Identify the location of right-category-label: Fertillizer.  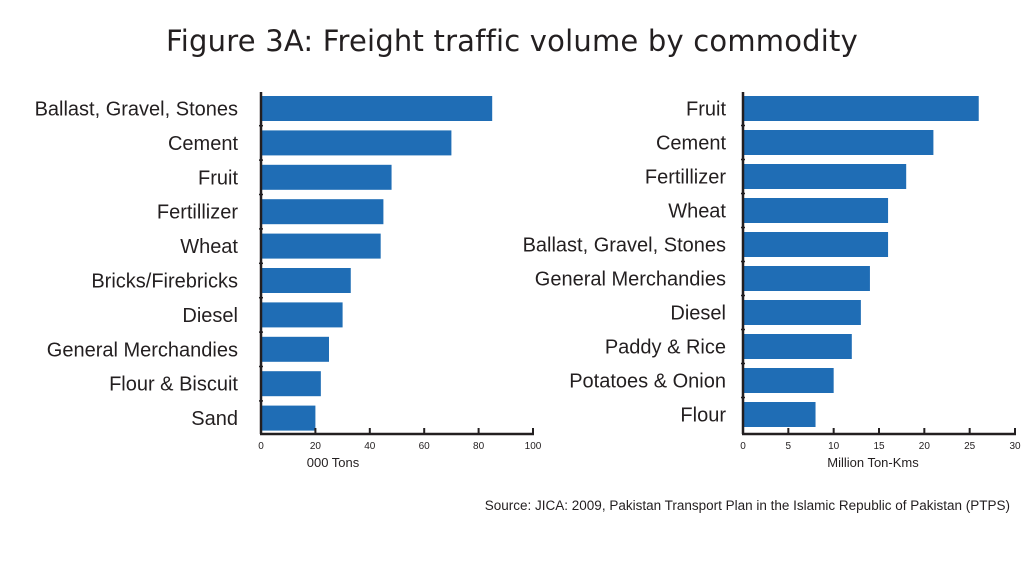
(685, 178).